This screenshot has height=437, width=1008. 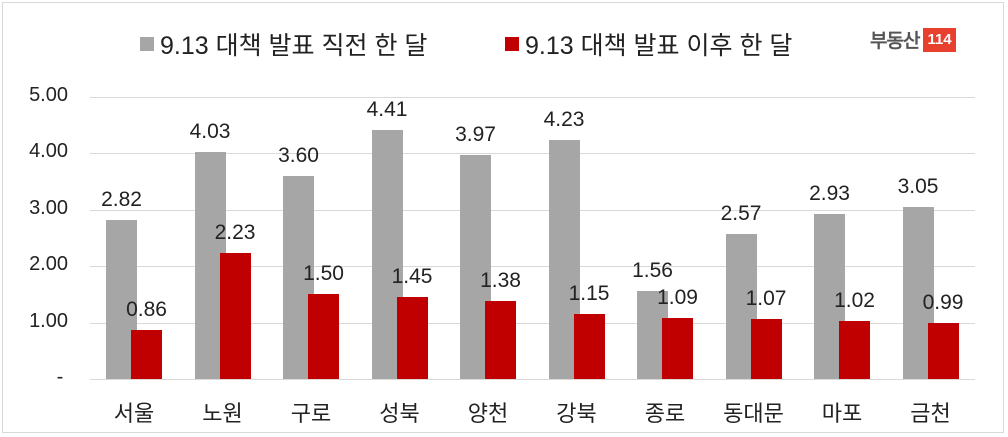 I want to click on x-tick-label: 양천, so click(x=488, y=413).